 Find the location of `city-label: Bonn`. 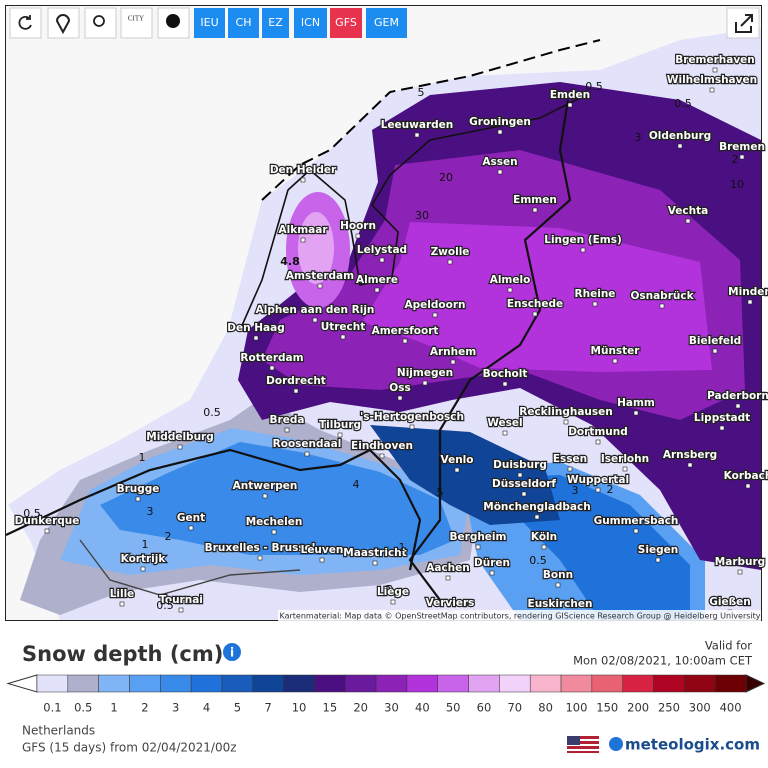

city-label: Bonn is located at coordinates (558, 575).